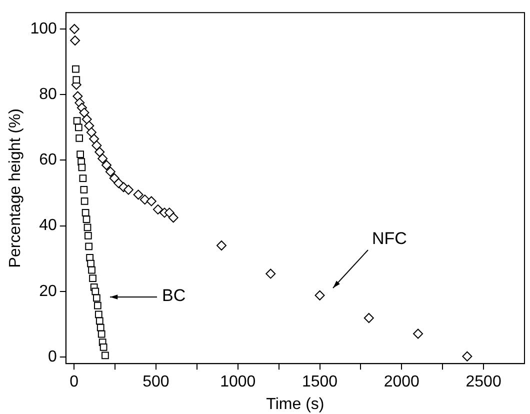 This screenshot has width=530, height=414. Describe the element at coordinates (402, 382) in the screenshot. I see `x-tick-label: 2000` at that location.